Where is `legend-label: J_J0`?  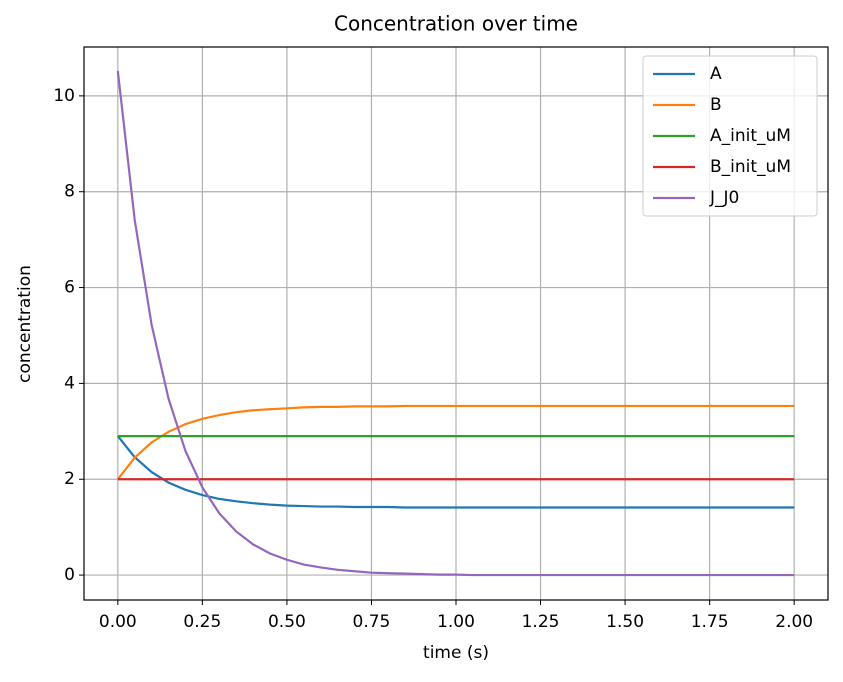
legend-label: J_J0 is located at coordinates (724, 198).